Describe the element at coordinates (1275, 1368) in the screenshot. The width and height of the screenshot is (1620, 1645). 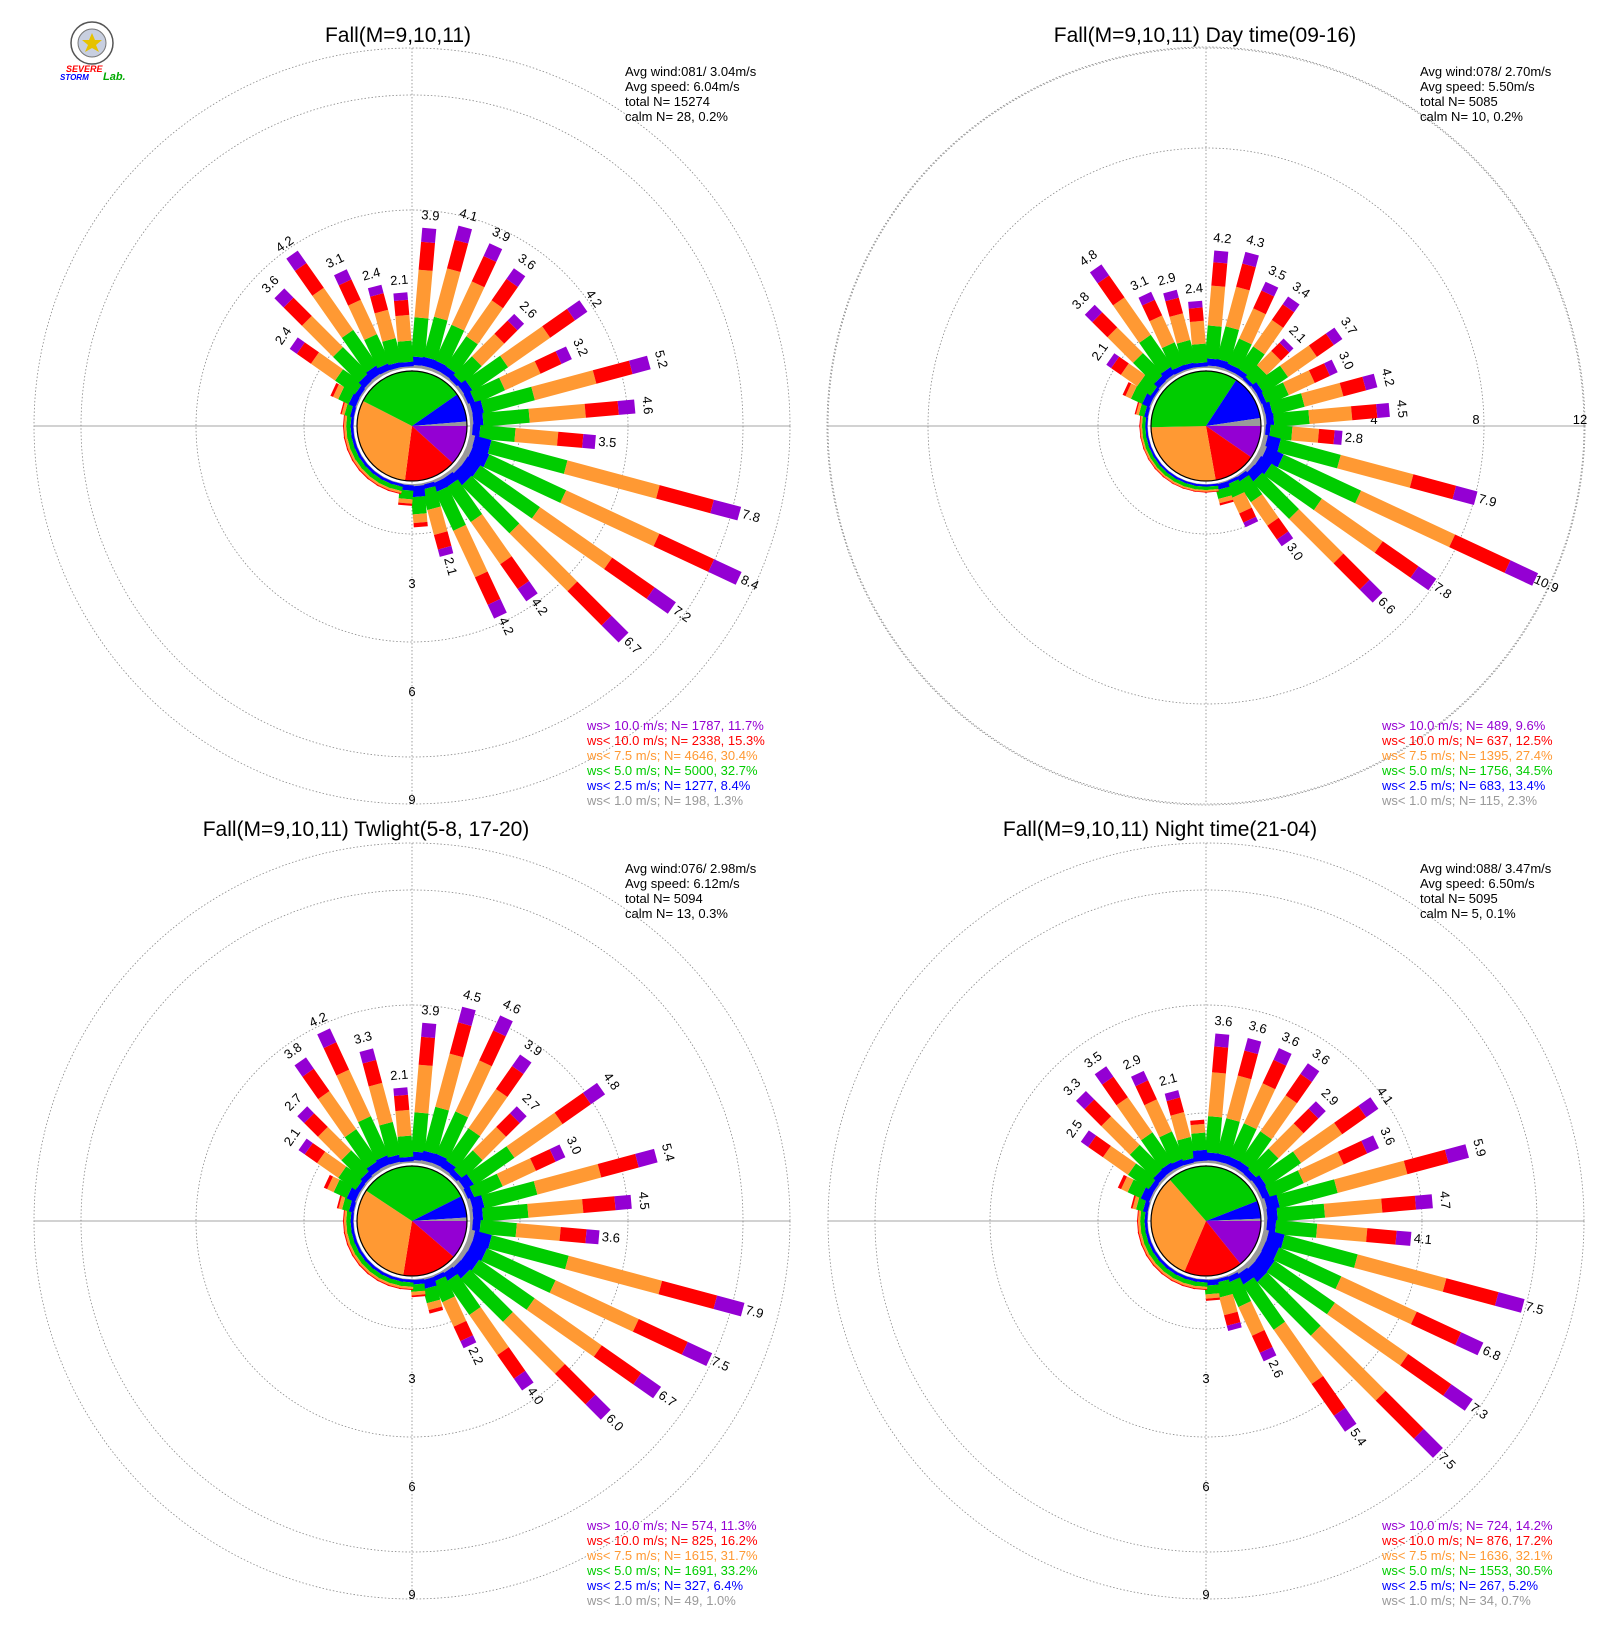
I see `bar-label: 2.6` at that location.